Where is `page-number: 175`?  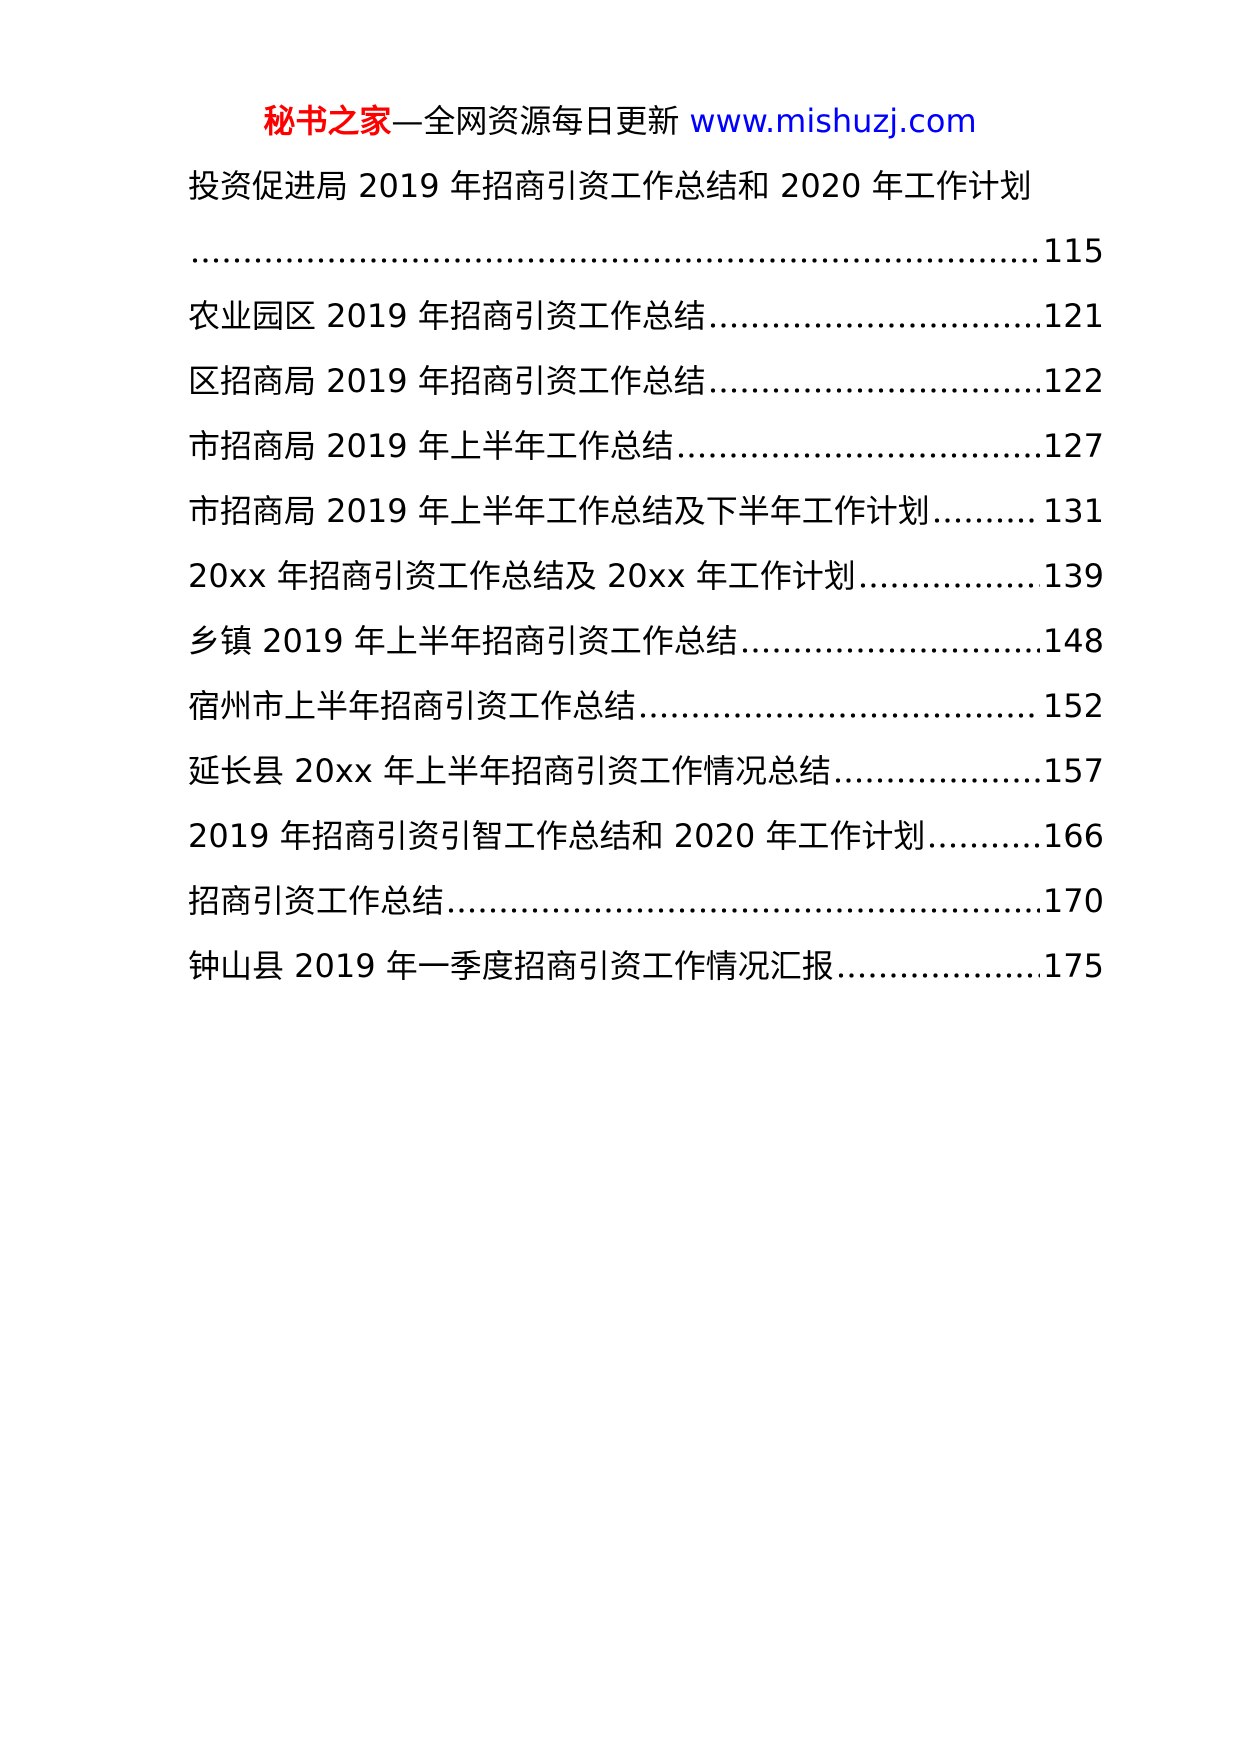
page-number: 175 is located at coordinates (1073, 966).